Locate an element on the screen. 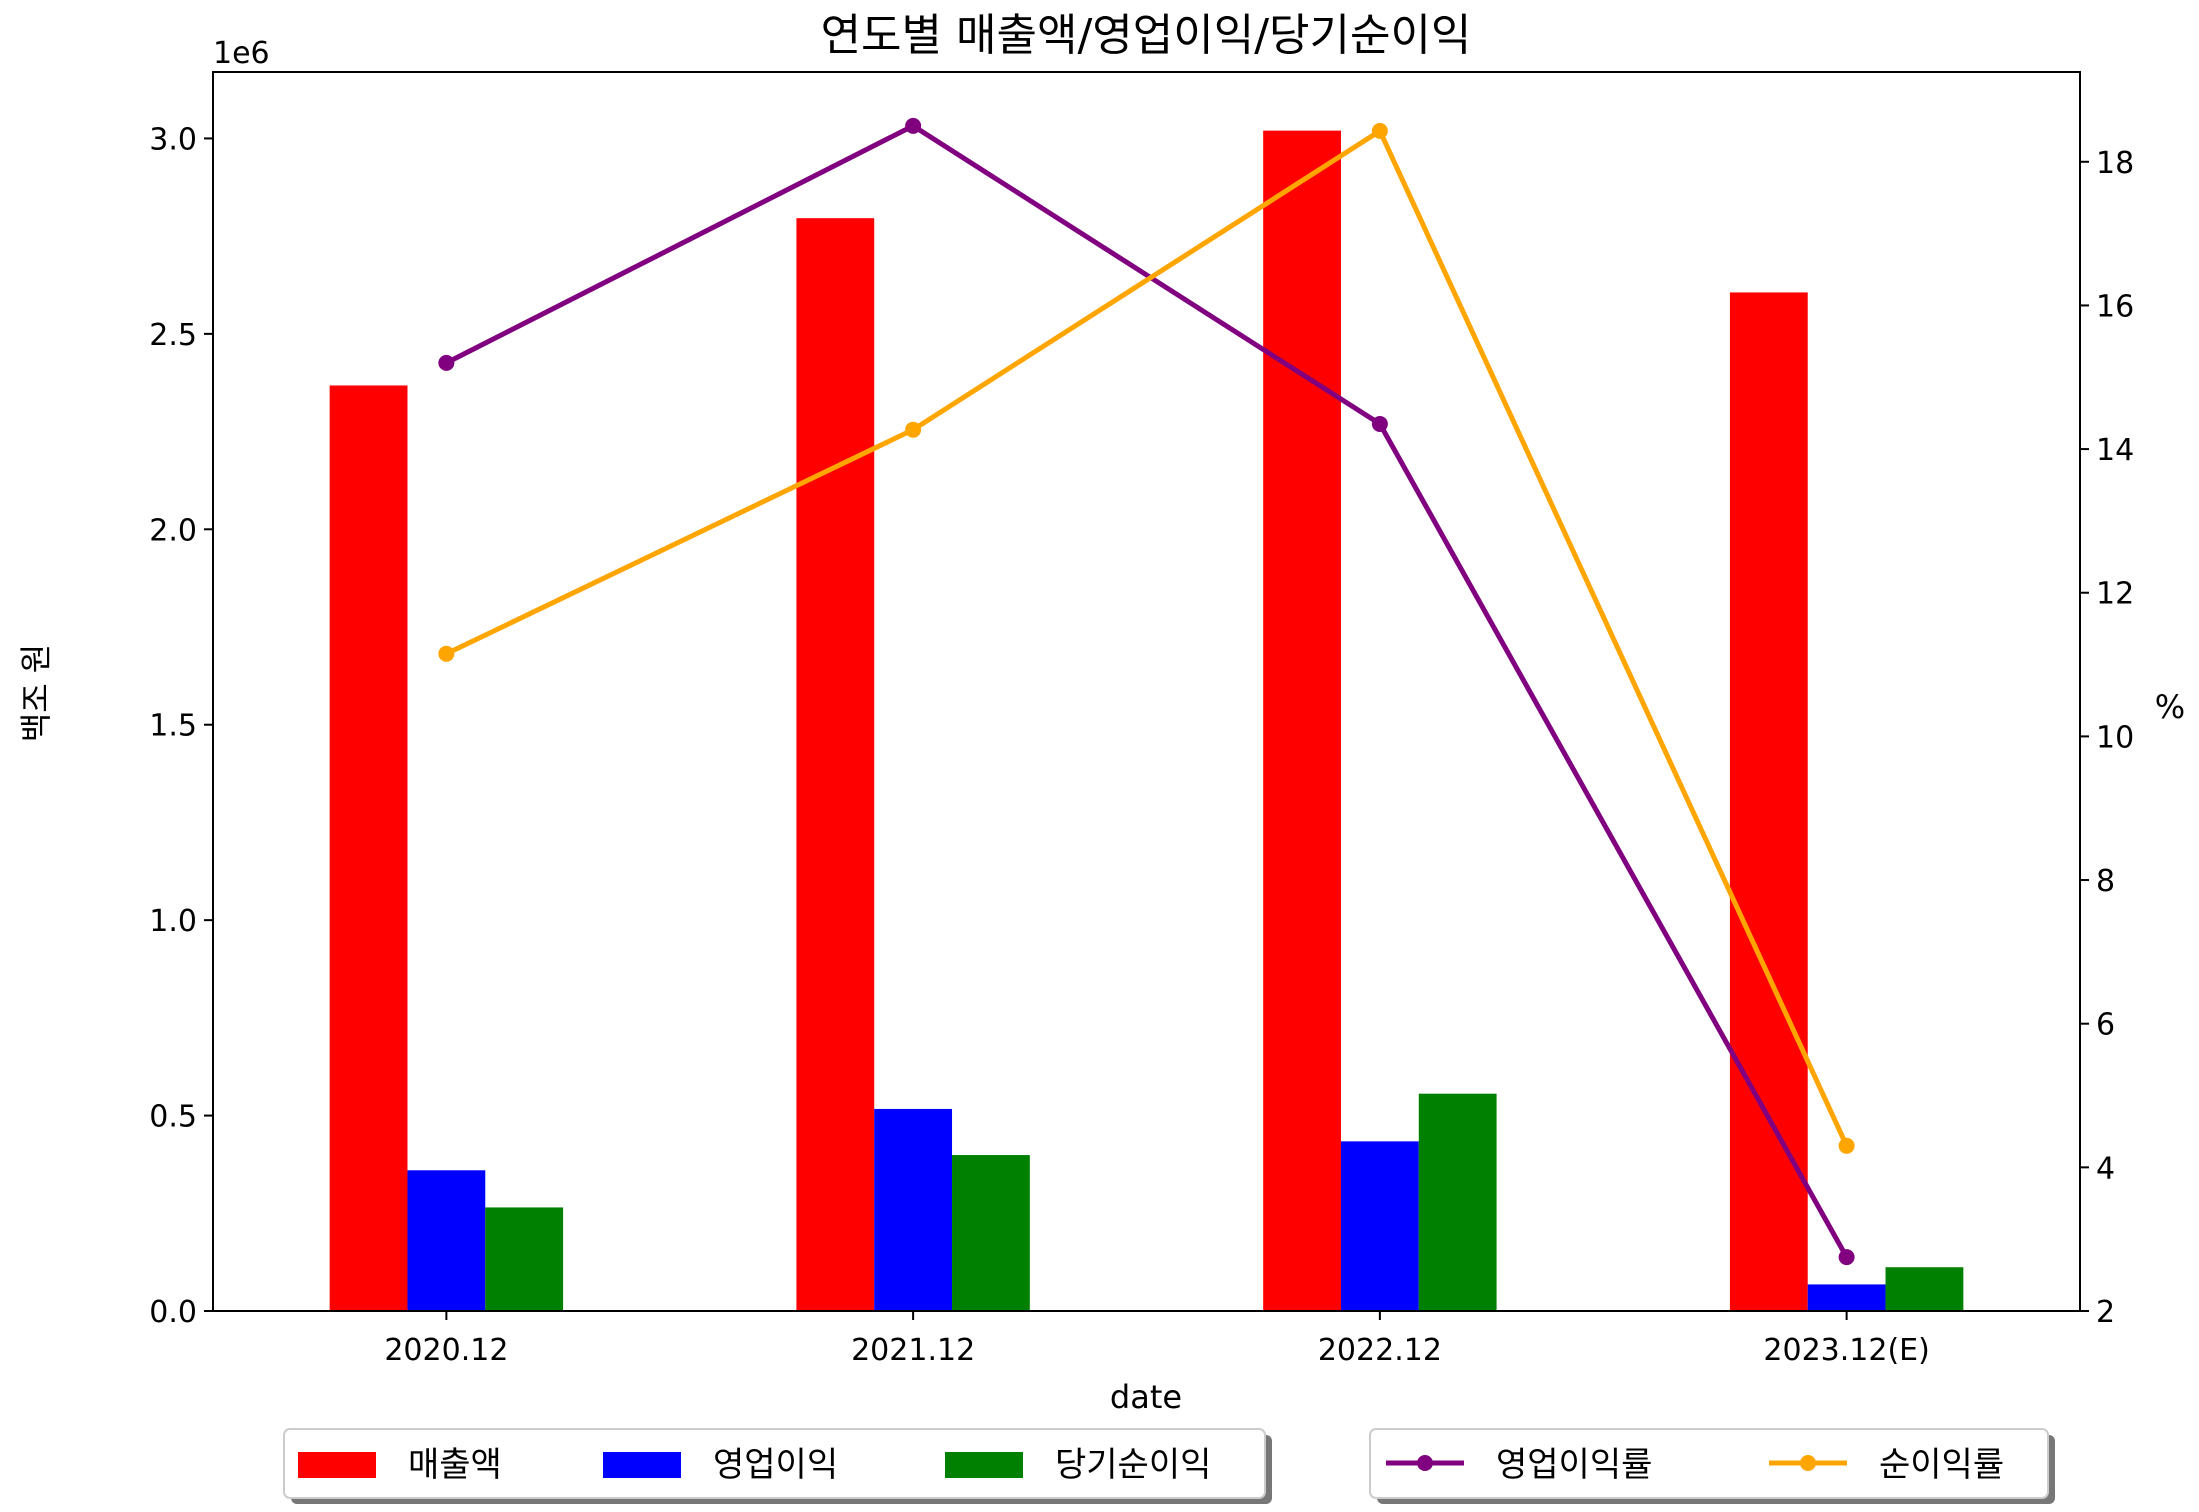 The image size is (2199, 1512). y-tick-label-right: 12 is located at coordinates (2115, 594).